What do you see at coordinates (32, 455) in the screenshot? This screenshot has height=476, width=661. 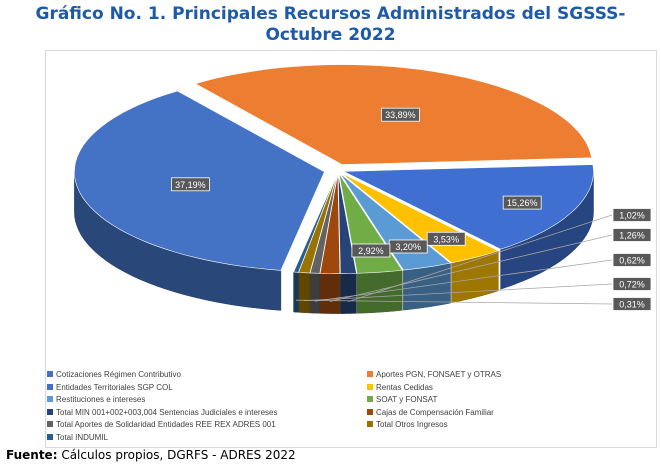 I see `source-label: Fuente:` at bounding box center [32, 455].